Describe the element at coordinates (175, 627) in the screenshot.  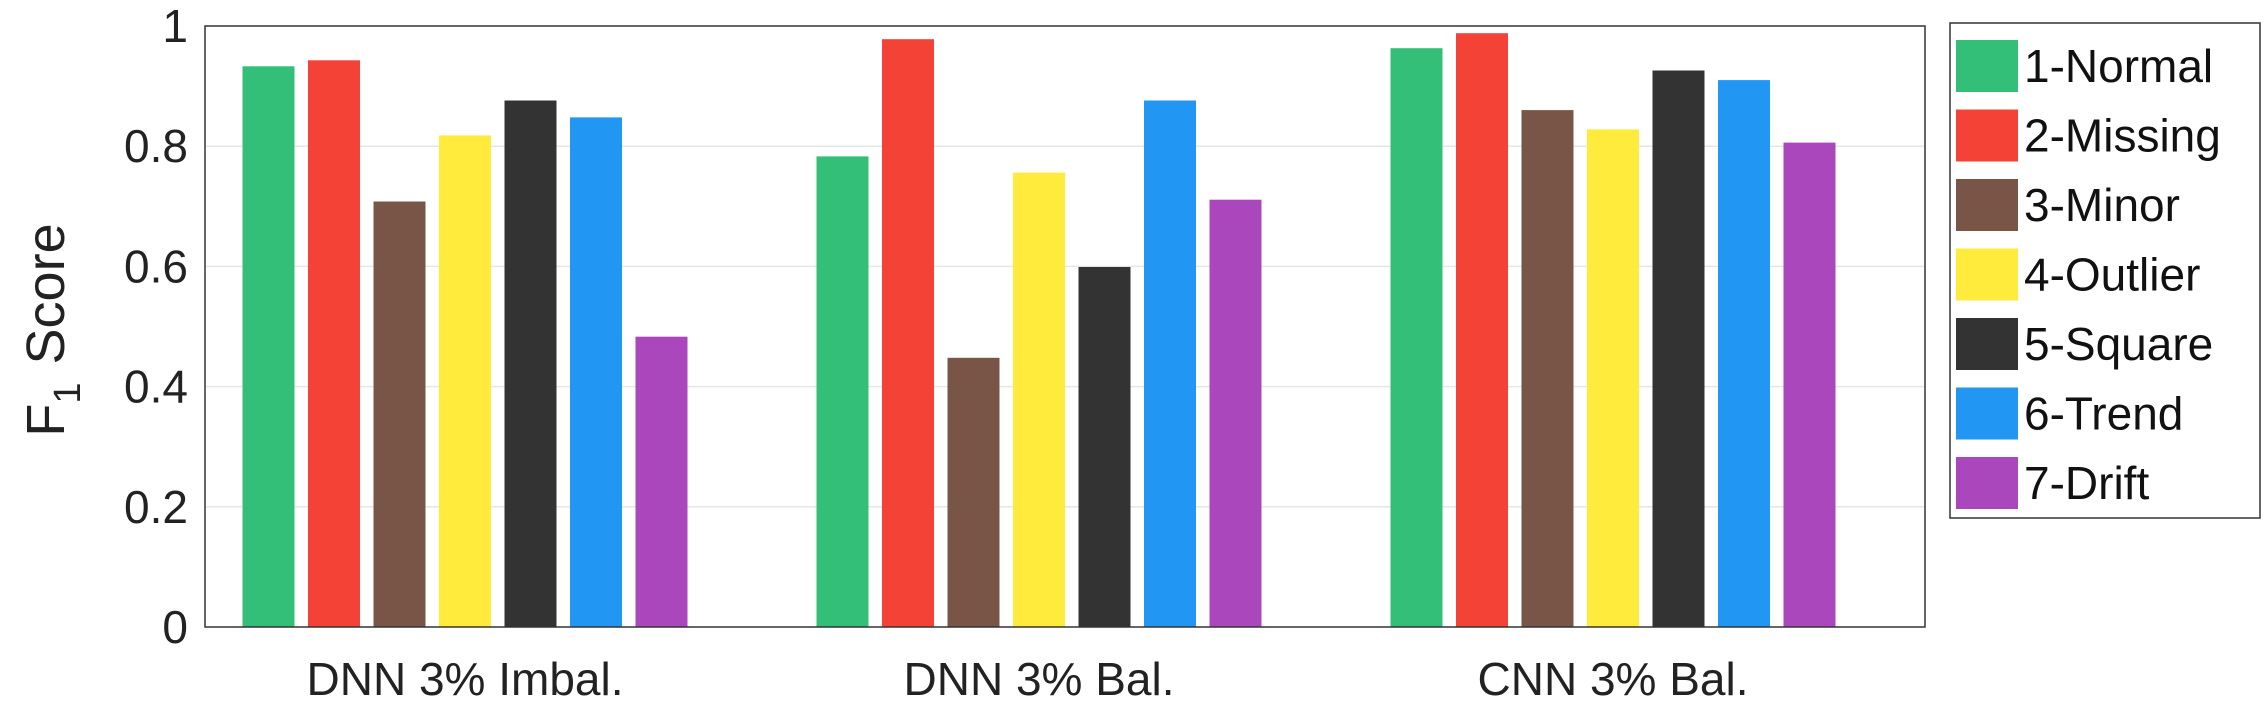
I see `y-tick-label: 0` at that location.